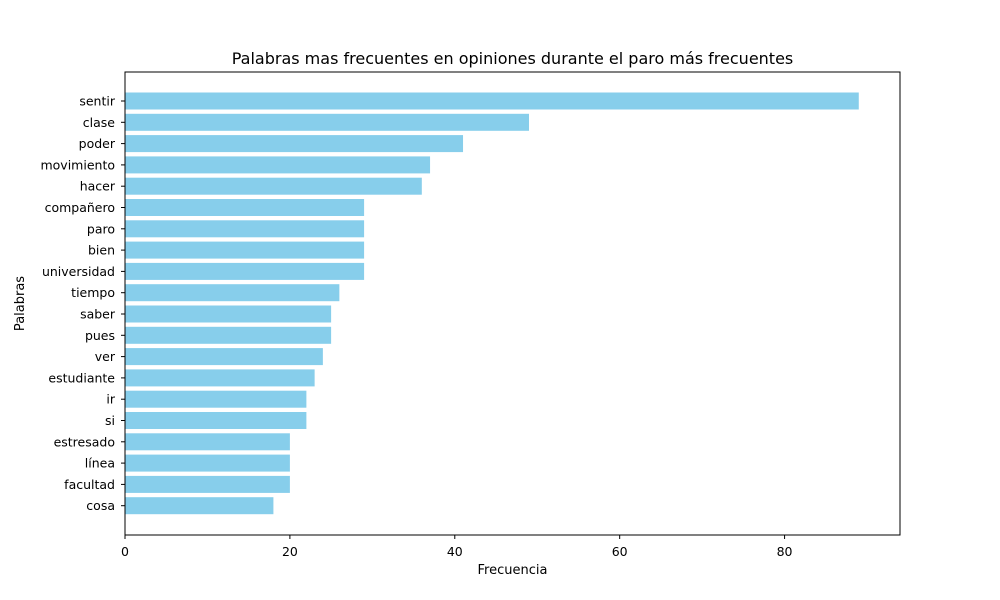  What do you see at coordinates (620, 551) in the screenshot?
I see `x-tick-label-3: 60` at bounding box center [620, 551].